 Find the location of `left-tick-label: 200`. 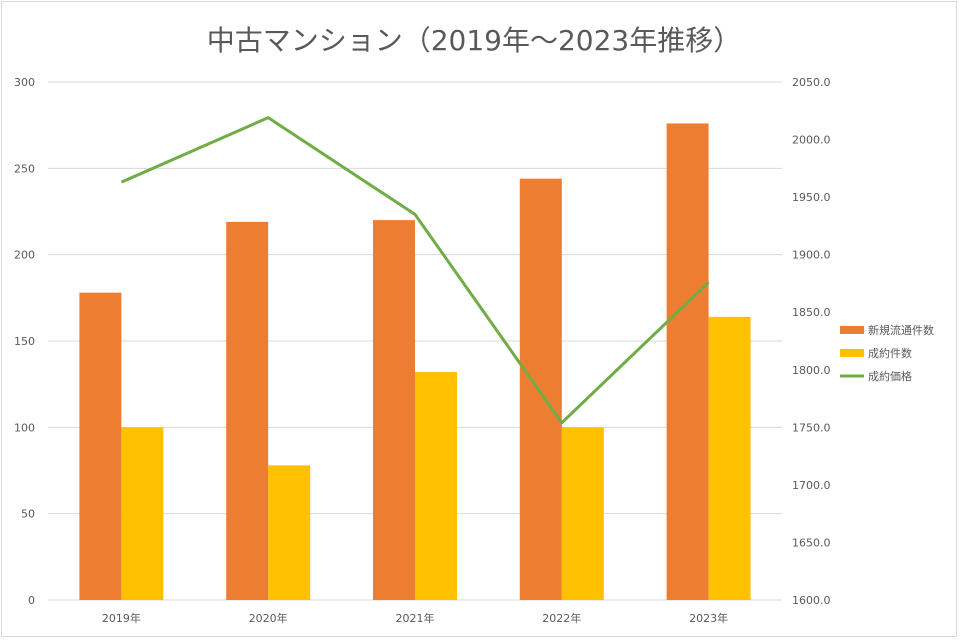

left-tick-label: 200 is located at coordinates (24, 255).